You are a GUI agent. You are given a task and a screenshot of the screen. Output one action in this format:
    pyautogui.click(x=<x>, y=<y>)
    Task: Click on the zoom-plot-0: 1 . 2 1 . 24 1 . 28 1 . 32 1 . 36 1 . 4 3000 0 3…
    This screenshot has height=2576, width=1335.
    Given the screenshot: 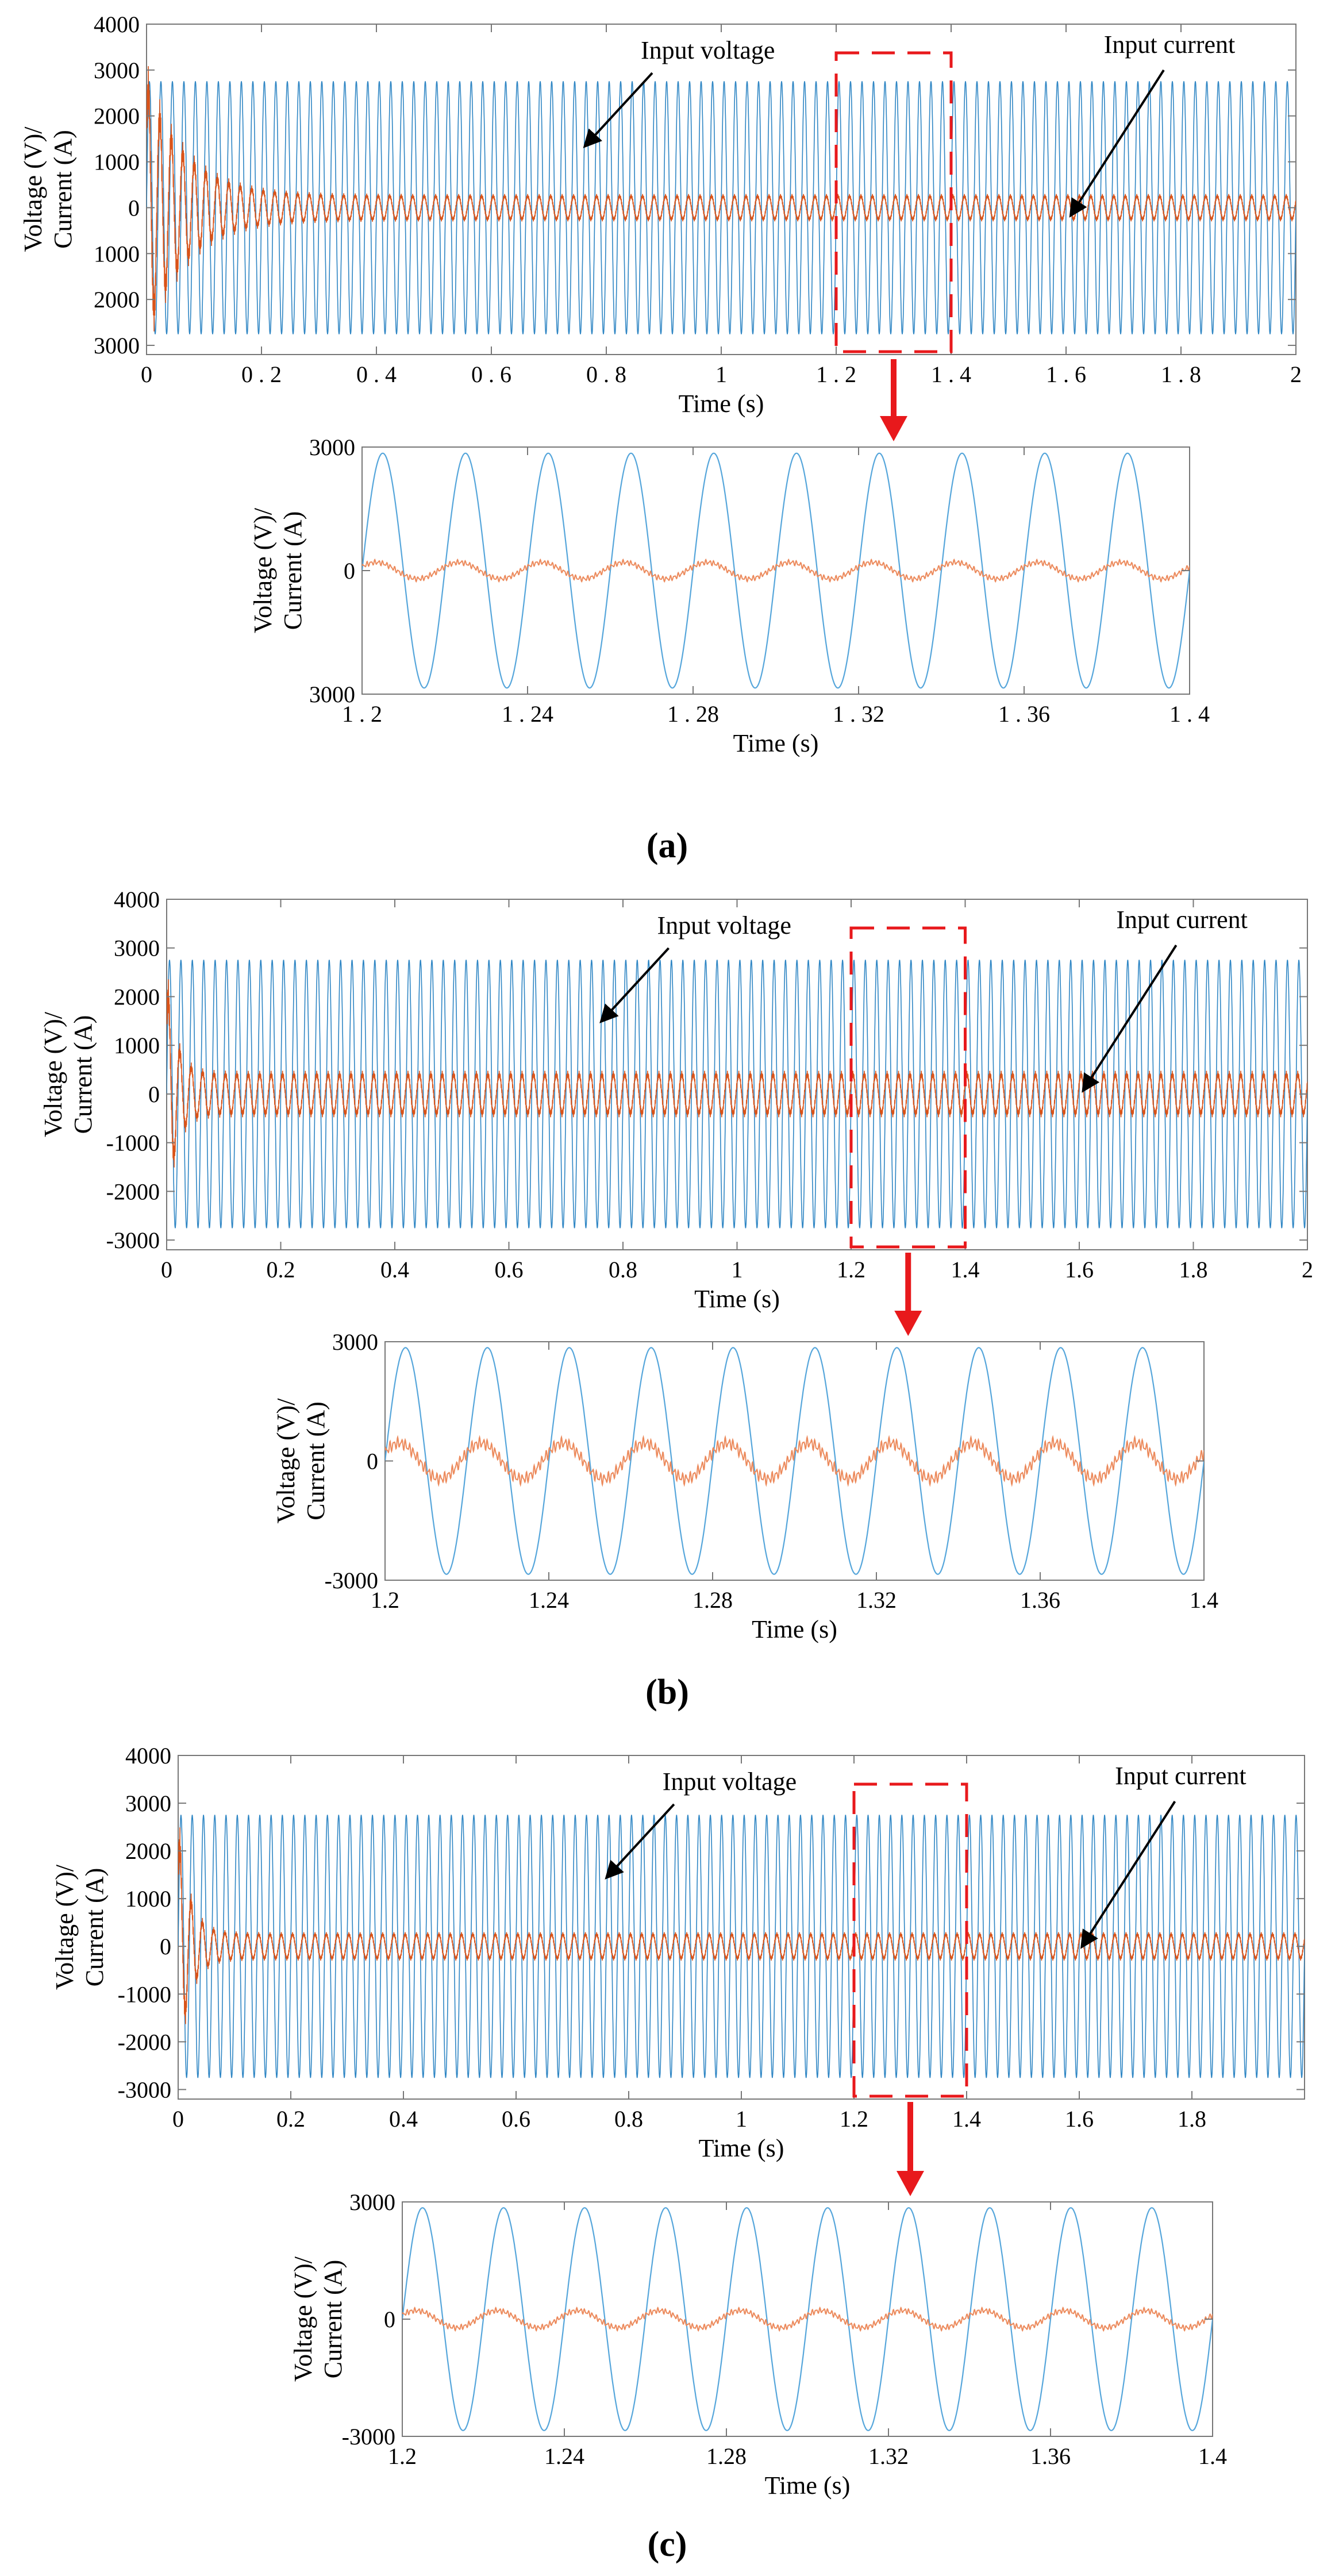 What is the action you would take?
    pyautogui.click(x=729, y=595)
    